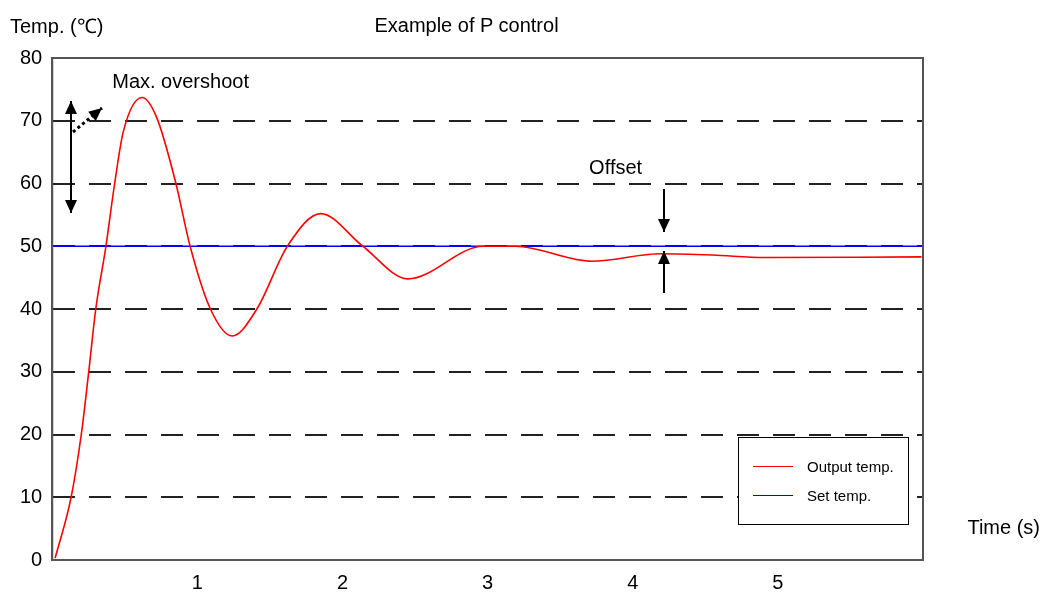 This screenshot has height=608, width=1045. What do you see at coordinates (31, 119) in the screenshot?
I see `y-tick-label: 70` at bounding box center [31, 119].